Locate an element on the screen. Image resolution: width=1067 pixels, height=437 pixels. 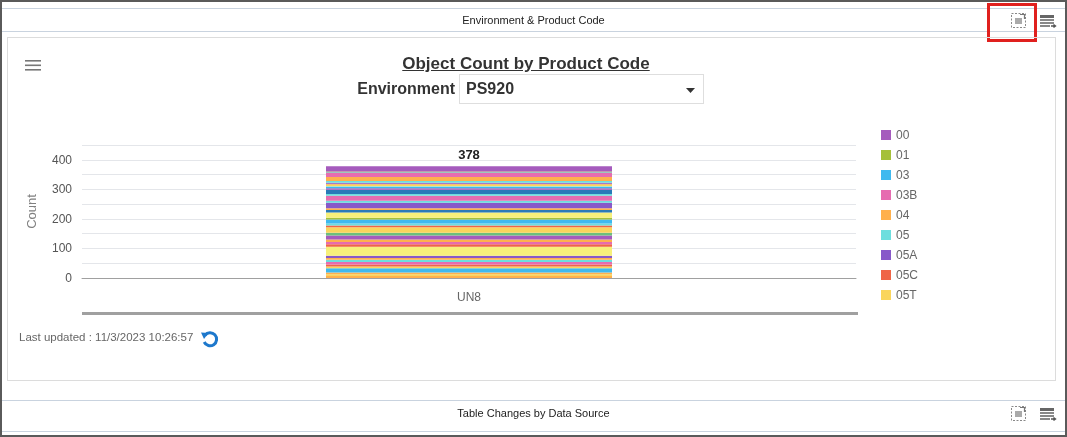
text: Environment & Product Code is located at coordinates (533, 20).